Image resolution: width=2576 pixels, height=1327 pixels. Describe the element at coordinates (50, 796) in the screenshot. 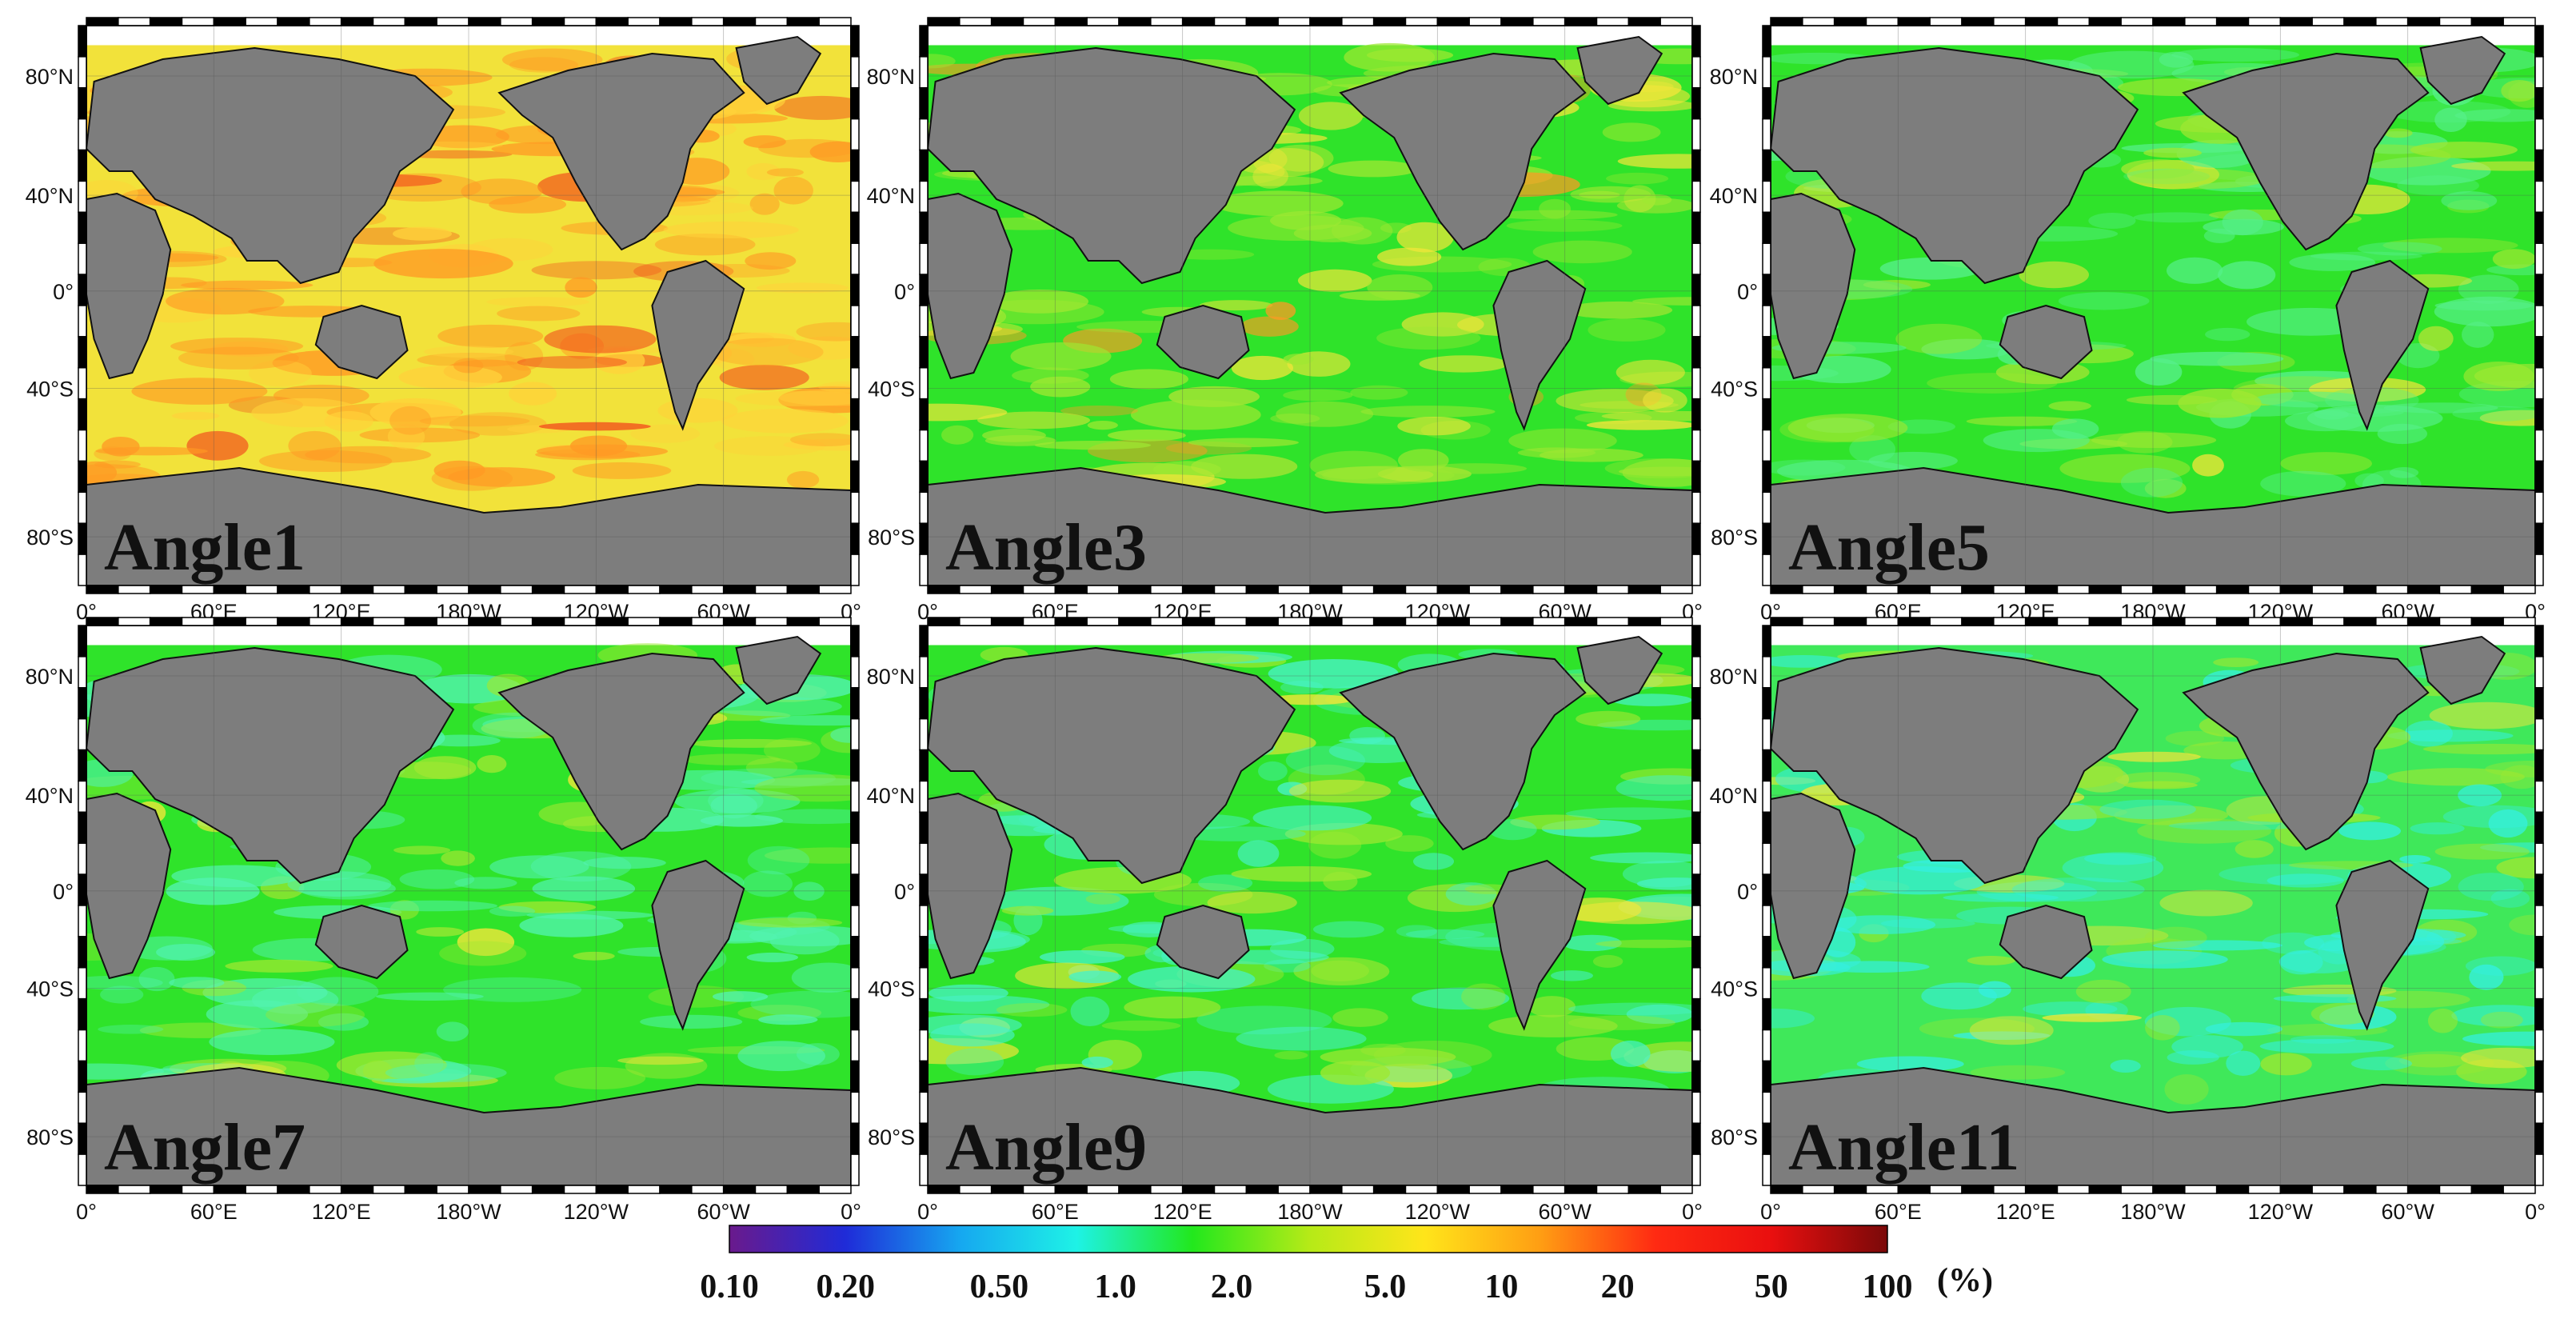

I see `lat-tick-label: 40°N` at that location.